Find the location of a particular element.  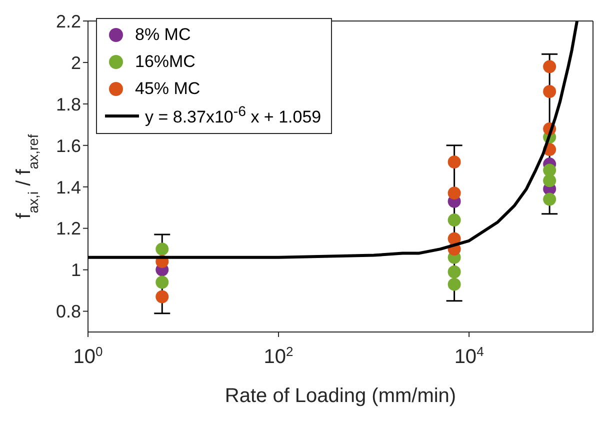

legend-label: 45% MC is located at coordinates (167, 88).